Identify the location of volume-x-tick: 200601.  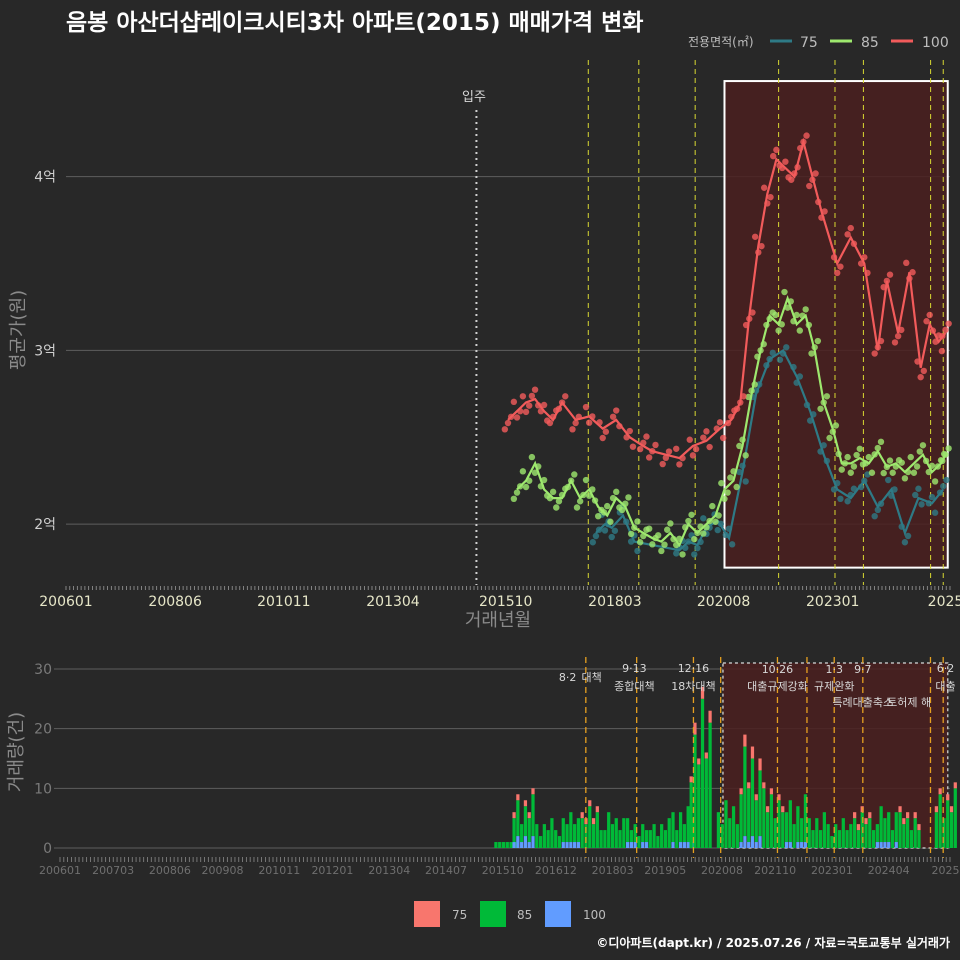
(60, 870).